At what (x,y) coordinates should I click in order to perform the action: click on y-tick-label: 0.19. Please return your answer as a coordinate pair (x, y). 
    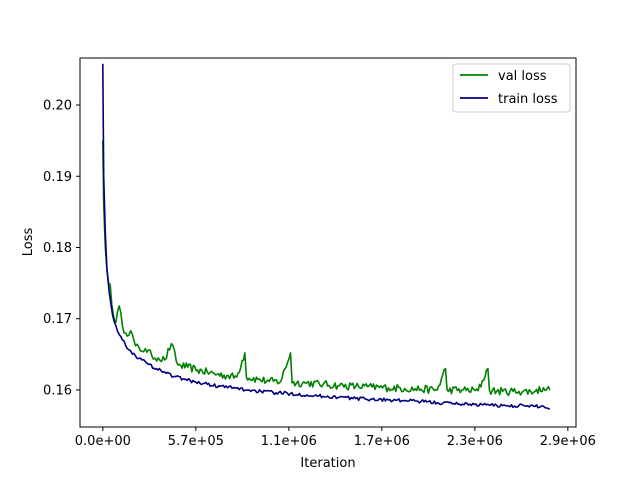
    Looking at the image, I should click on (57, 177).